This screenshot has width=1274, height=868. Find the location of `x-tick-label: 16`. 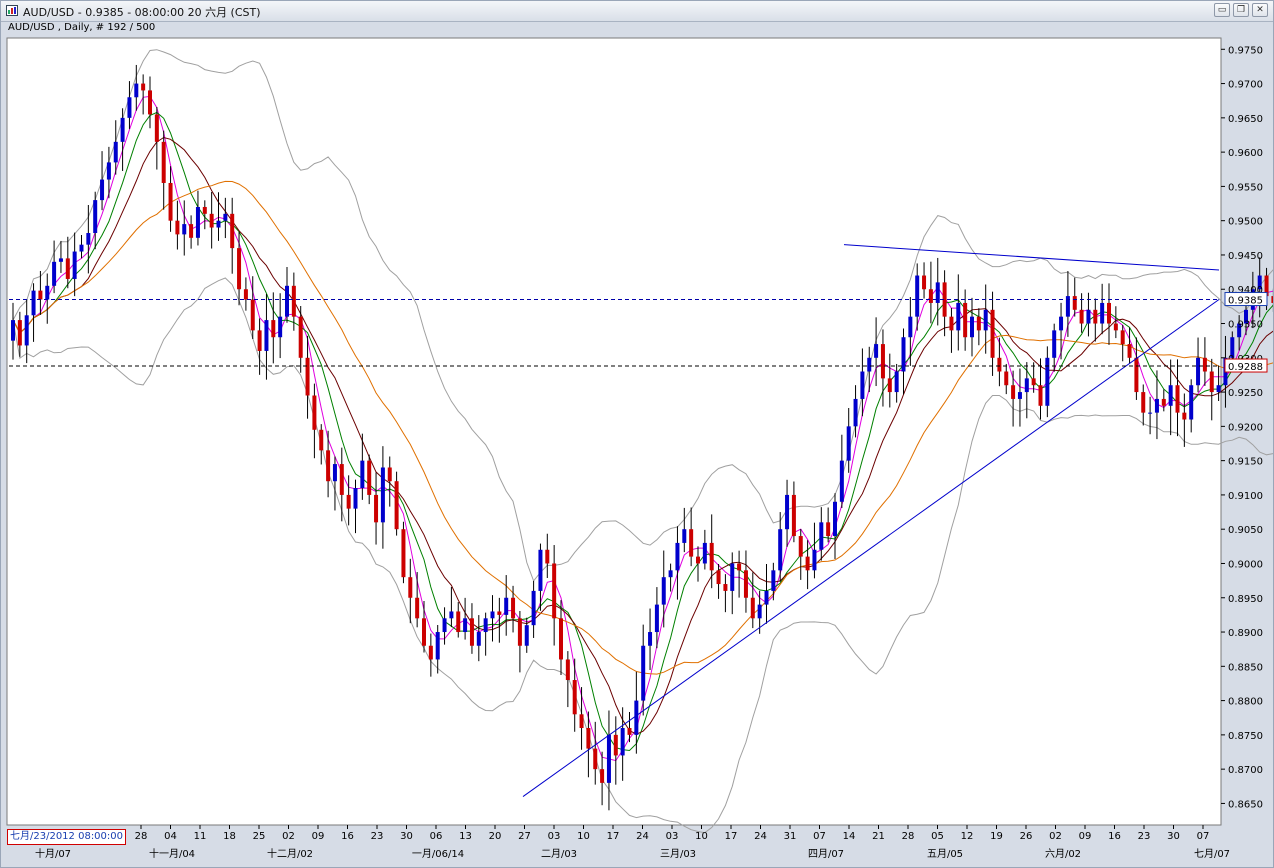

x-tick-label: 16 is located at coordinates (1114, 836).